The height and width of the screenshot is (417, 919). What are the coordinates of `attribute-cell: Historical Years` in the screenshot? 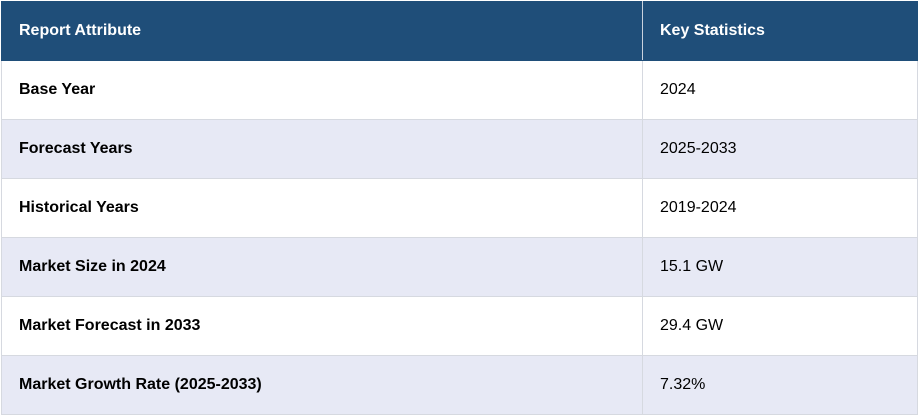 It's located at (322, 208).